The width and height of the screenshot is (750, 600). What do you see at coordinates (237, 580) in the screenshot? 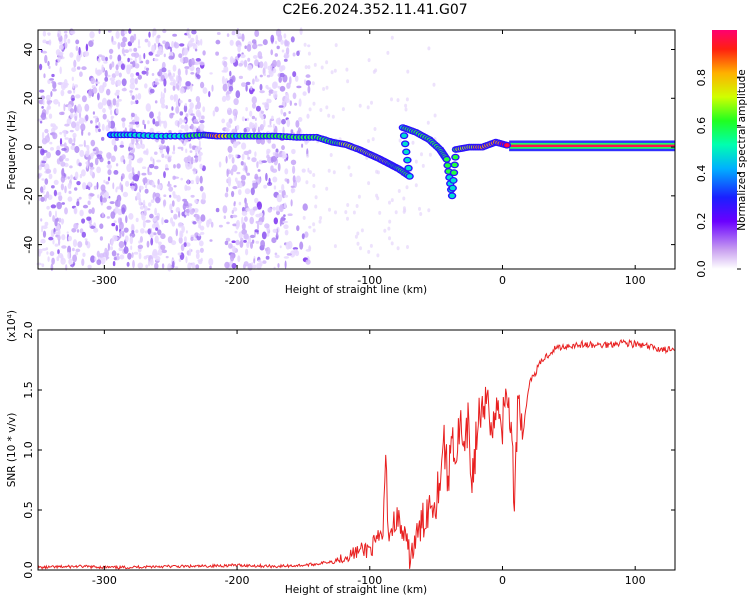
I see `x-tick-label: -200` at bounding box center [237, 580].